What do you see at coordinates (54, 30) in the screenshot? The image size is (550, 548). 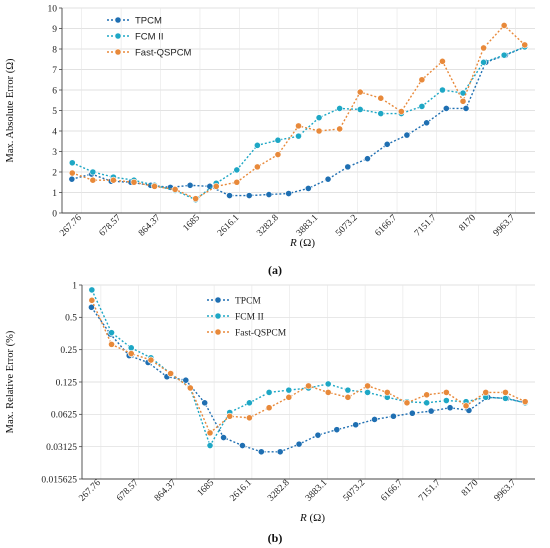 I see `y-tick-label: 9` at bounding box center [54, 30].